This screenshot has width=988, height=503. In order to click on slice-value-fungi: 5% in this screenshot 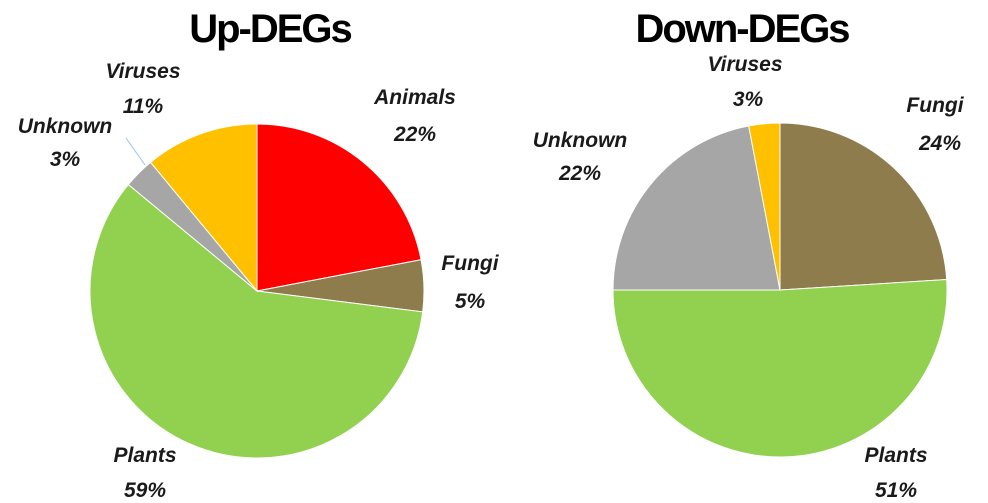, I will do `click(470, 301)`.